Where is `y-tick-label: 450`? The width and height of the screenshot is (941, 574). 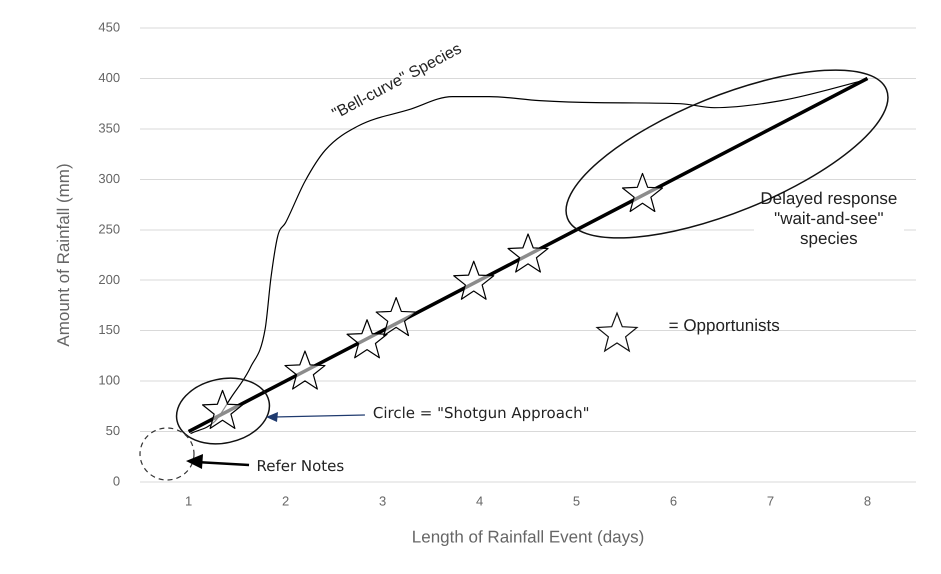 y-tick-label: 450 is located at coordinates (109, 27).